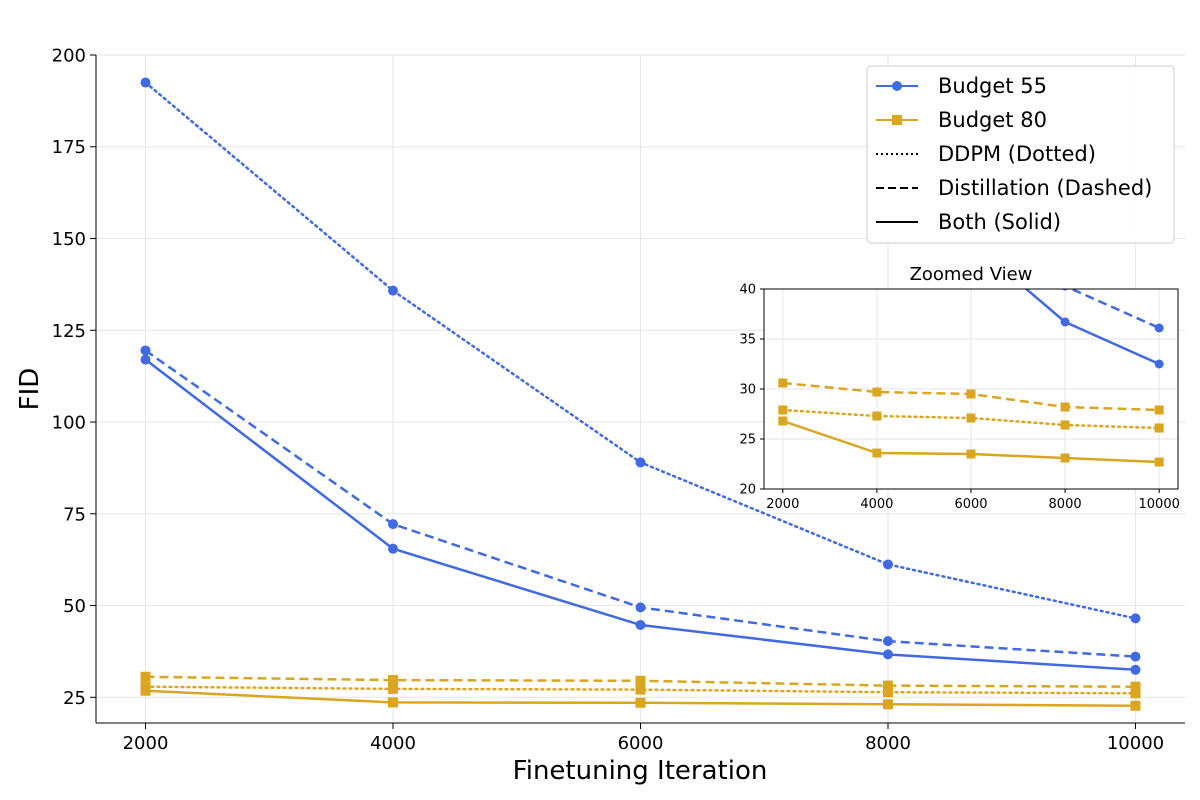 The height and width of the screenshot is (800, 1200). I want to click on main-ytick-label-50: 50, so click(74, 606).